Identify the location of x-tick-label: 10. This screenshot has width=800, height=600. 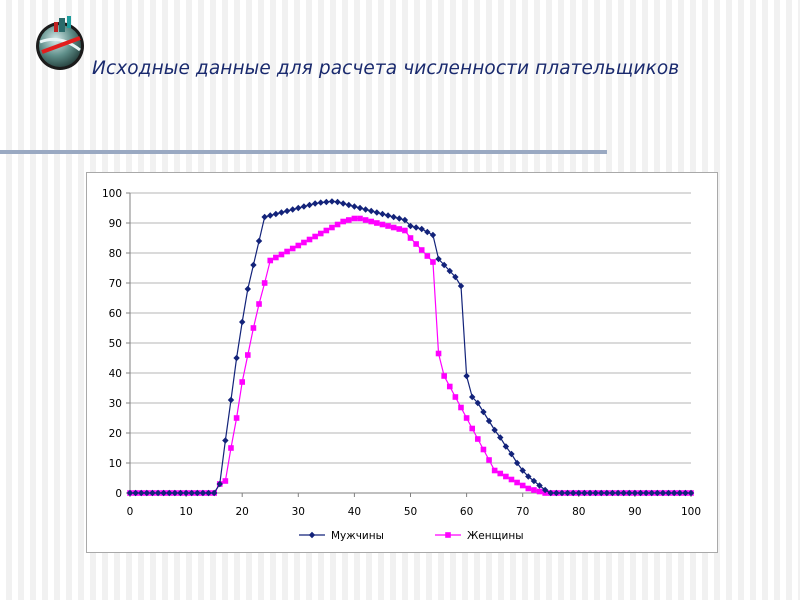
(185, 512).